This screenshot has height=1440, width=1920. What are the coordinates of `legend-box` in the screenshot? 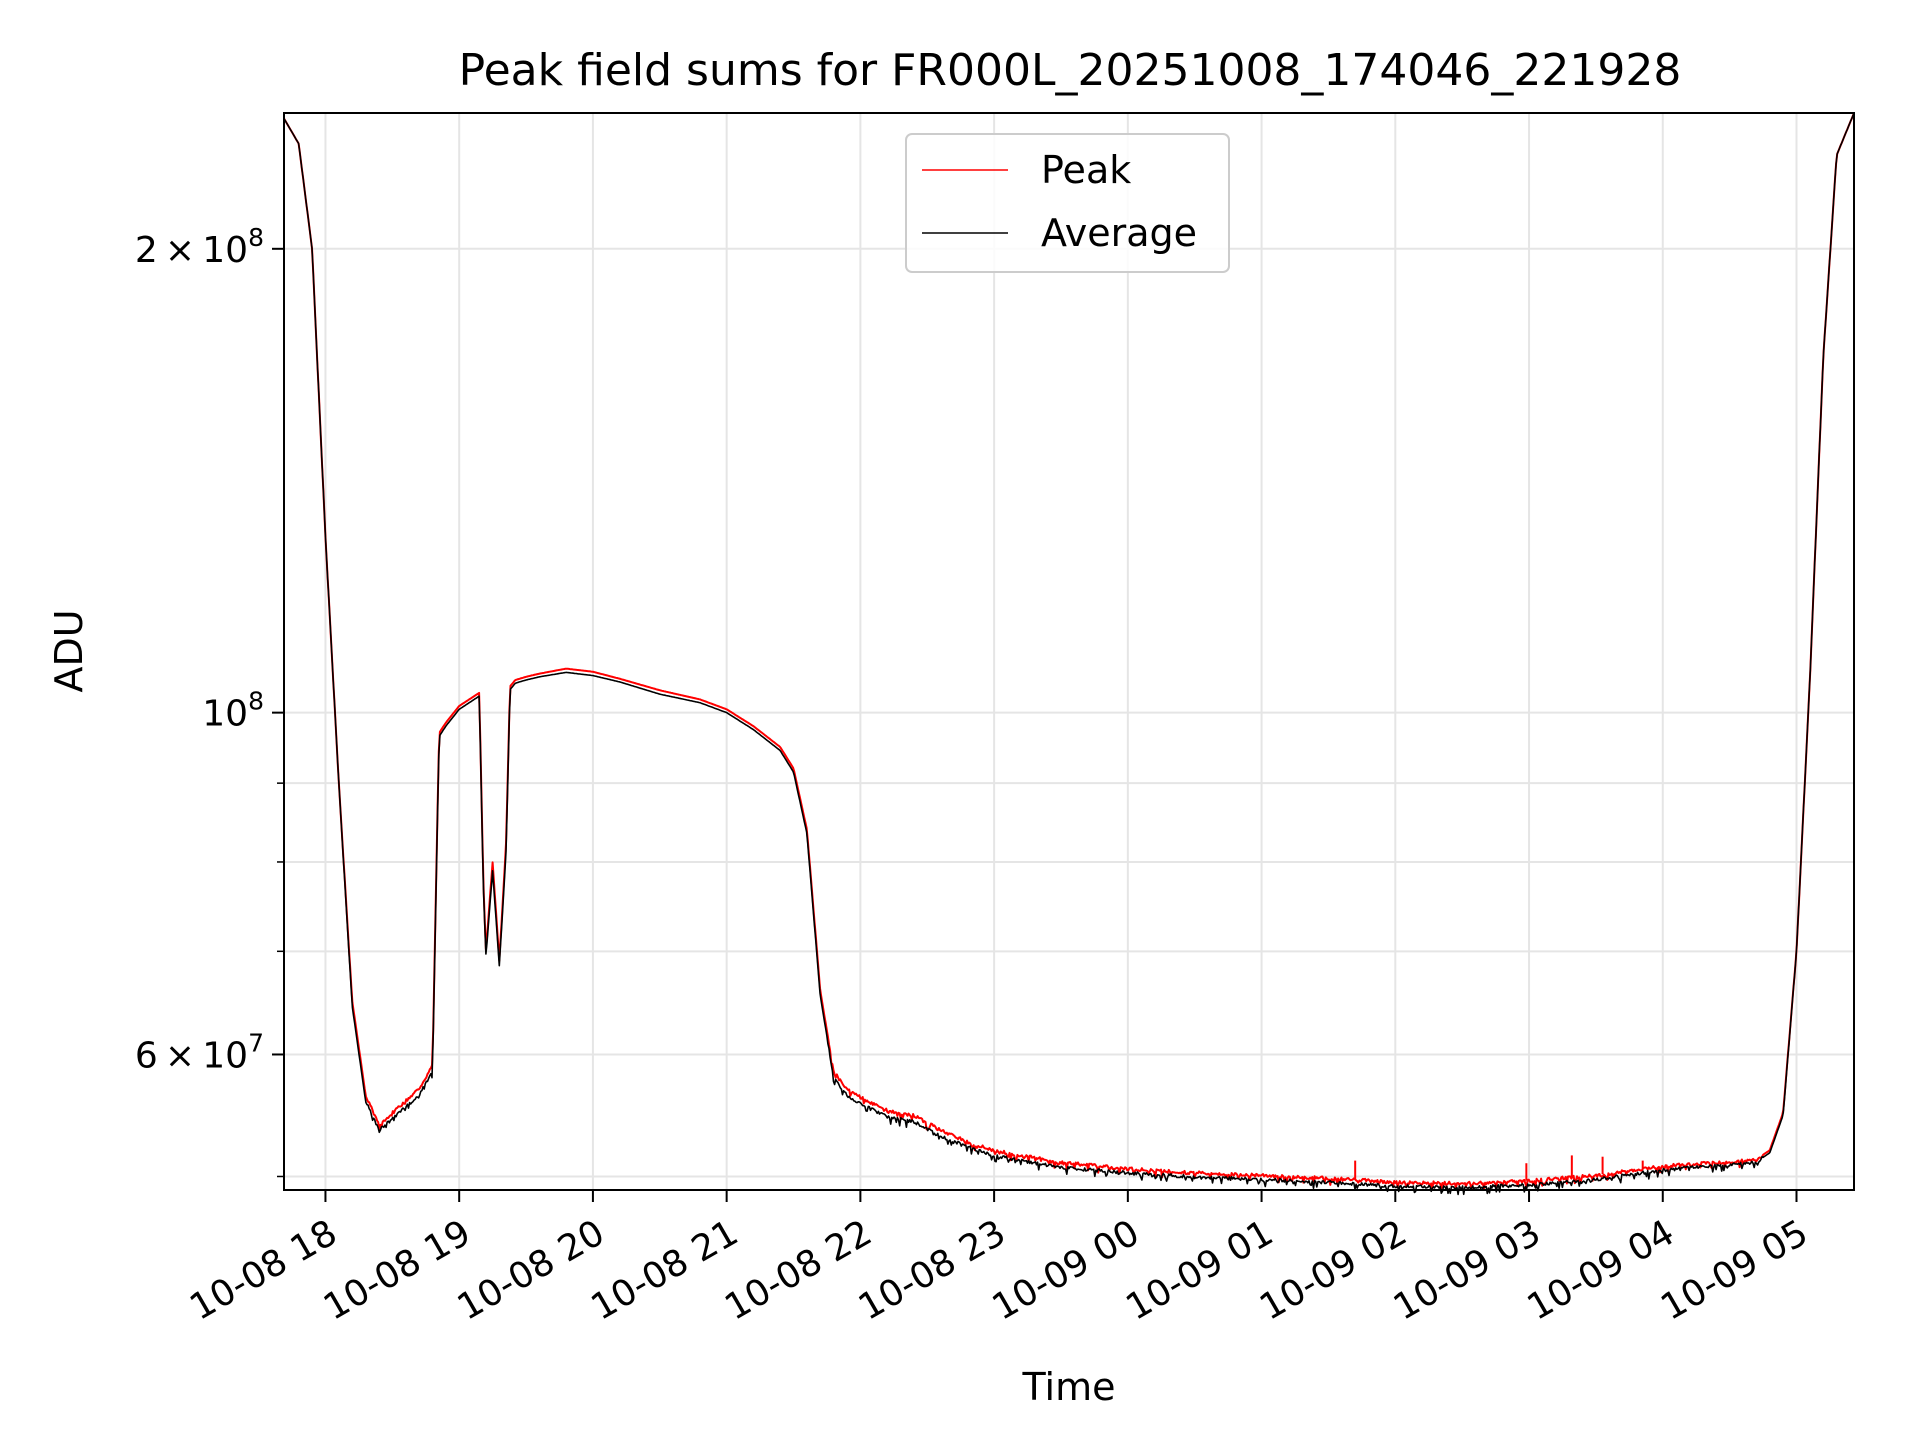 It's located at (1067, 203).